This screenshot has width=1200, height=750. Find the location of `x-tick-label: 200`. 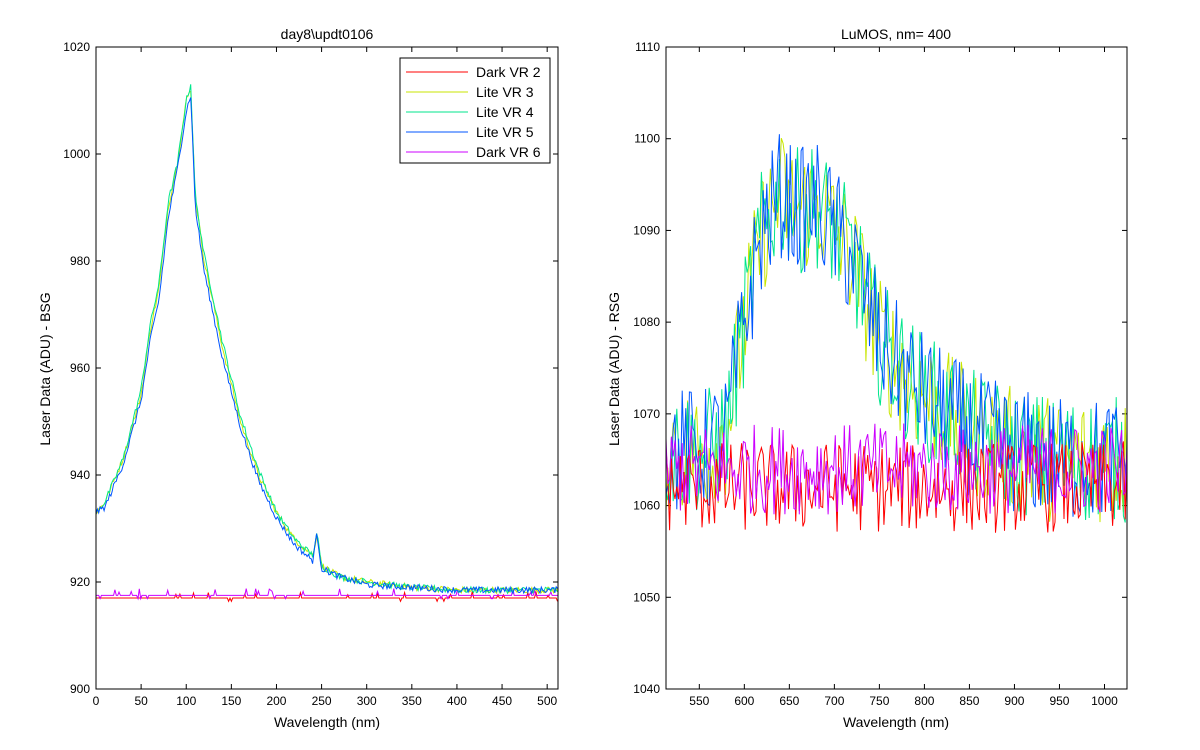

x-tick-label: 200 is located at coordinates (276, 701).